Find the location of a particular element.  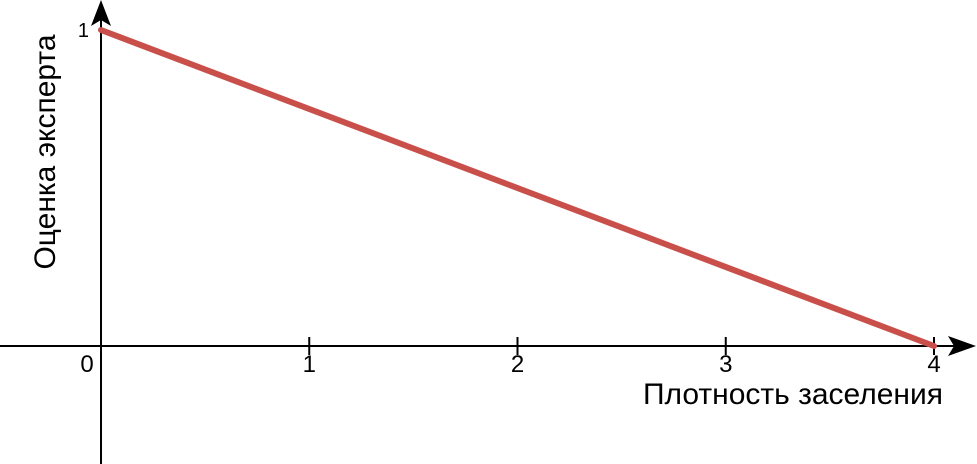

x-tick-label: 1 is located at coordinates (309, 364).